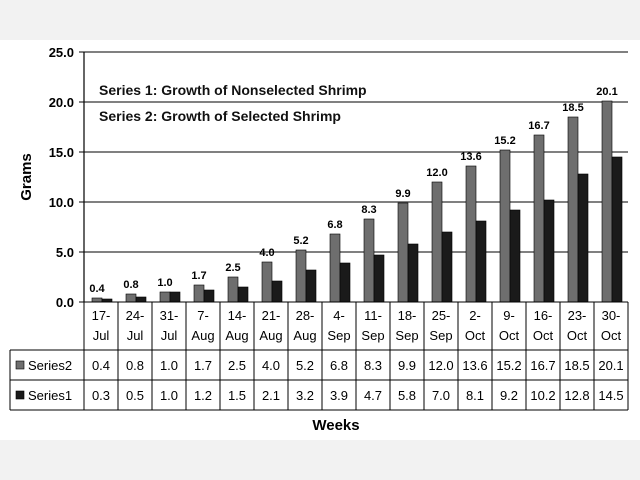 This screenshot has height=480, width=640. Describe the element at coordinates (203, 395) in the screenshot. I see `table-cell-value: 1.2` at that location.